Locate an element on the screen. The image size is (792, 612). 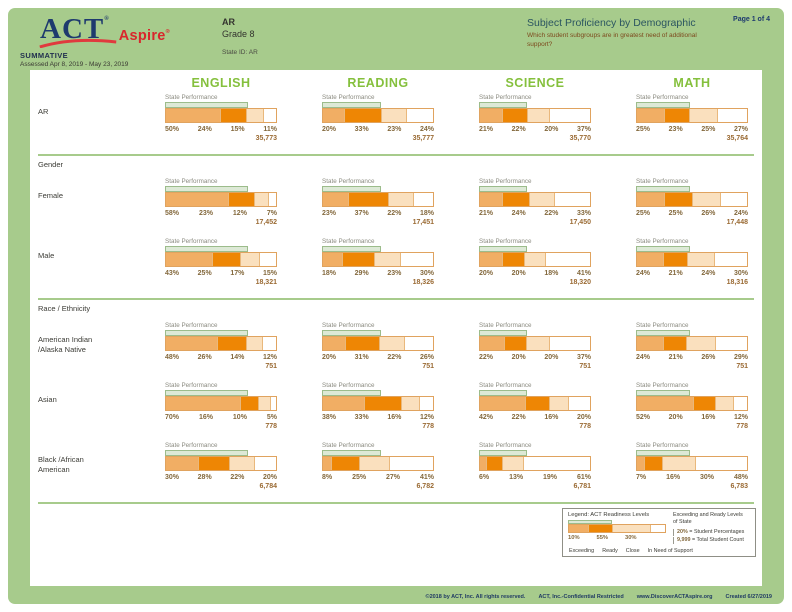
percent-exceeding: 70% is located at coordinates (172, 417).